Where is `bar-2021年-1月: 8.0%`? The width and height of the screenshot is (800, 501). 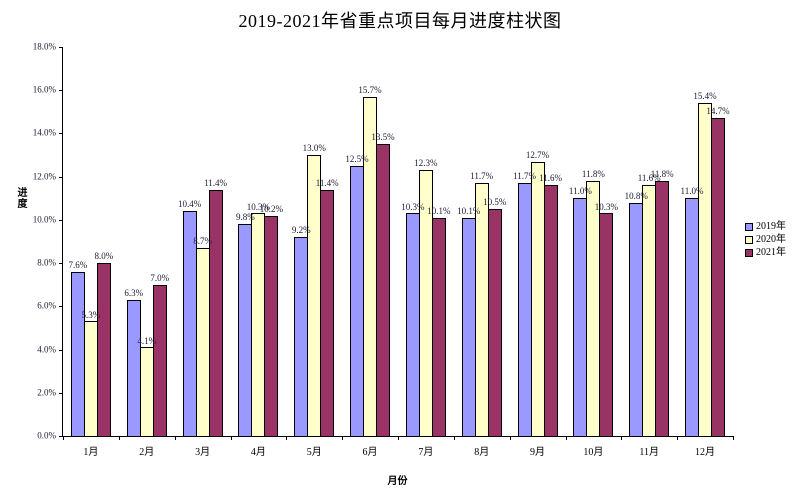
bar-2021年-1月: 8.0% is located at coordinates (104, 343).